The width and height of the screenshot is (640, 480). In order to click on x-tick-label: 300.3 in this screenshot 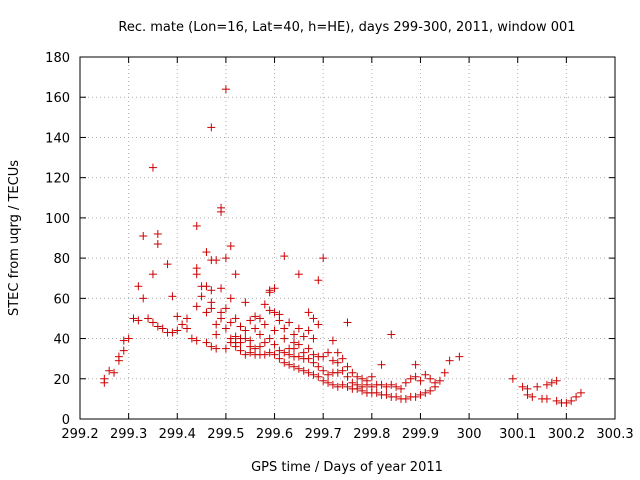, I will do `click(614, 434)`.